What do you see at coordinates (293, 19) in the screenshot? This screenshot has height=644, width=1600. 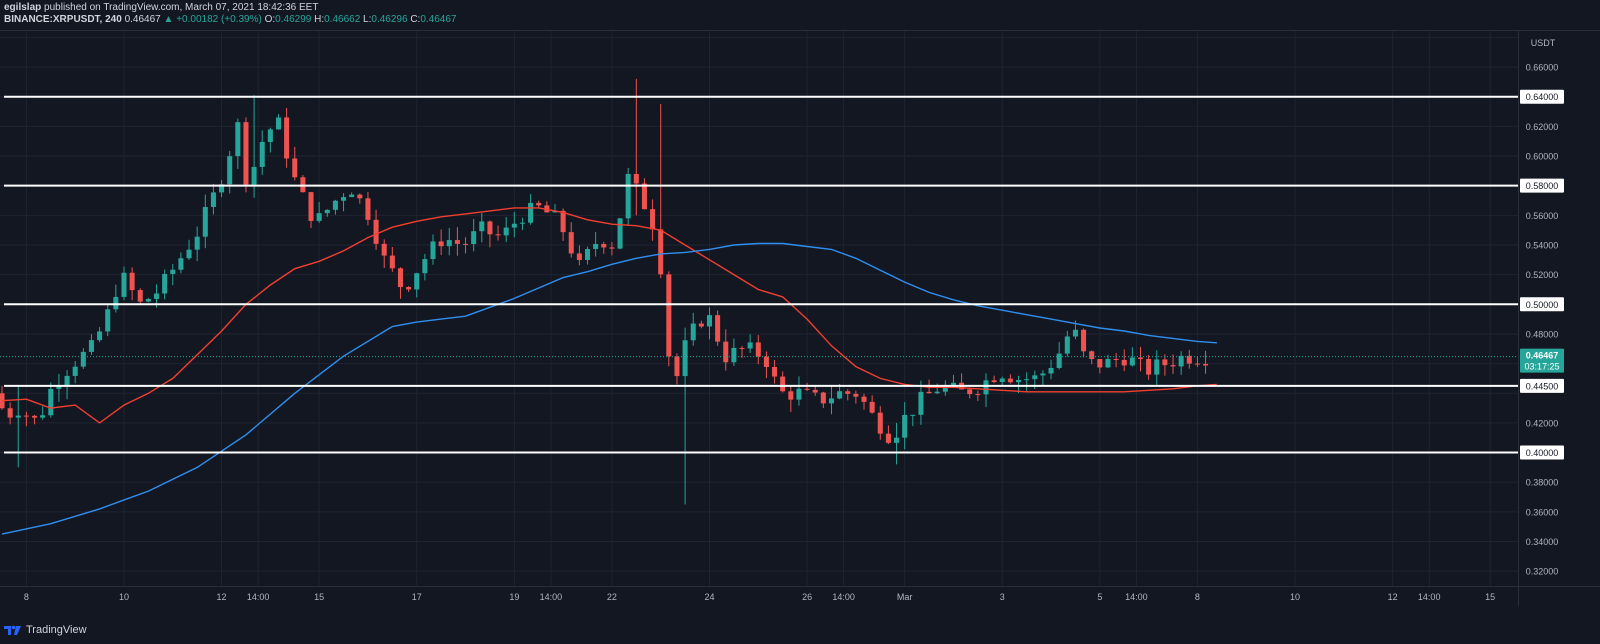 I see `open-value: 0.46299` at bounding box center [293, 19].